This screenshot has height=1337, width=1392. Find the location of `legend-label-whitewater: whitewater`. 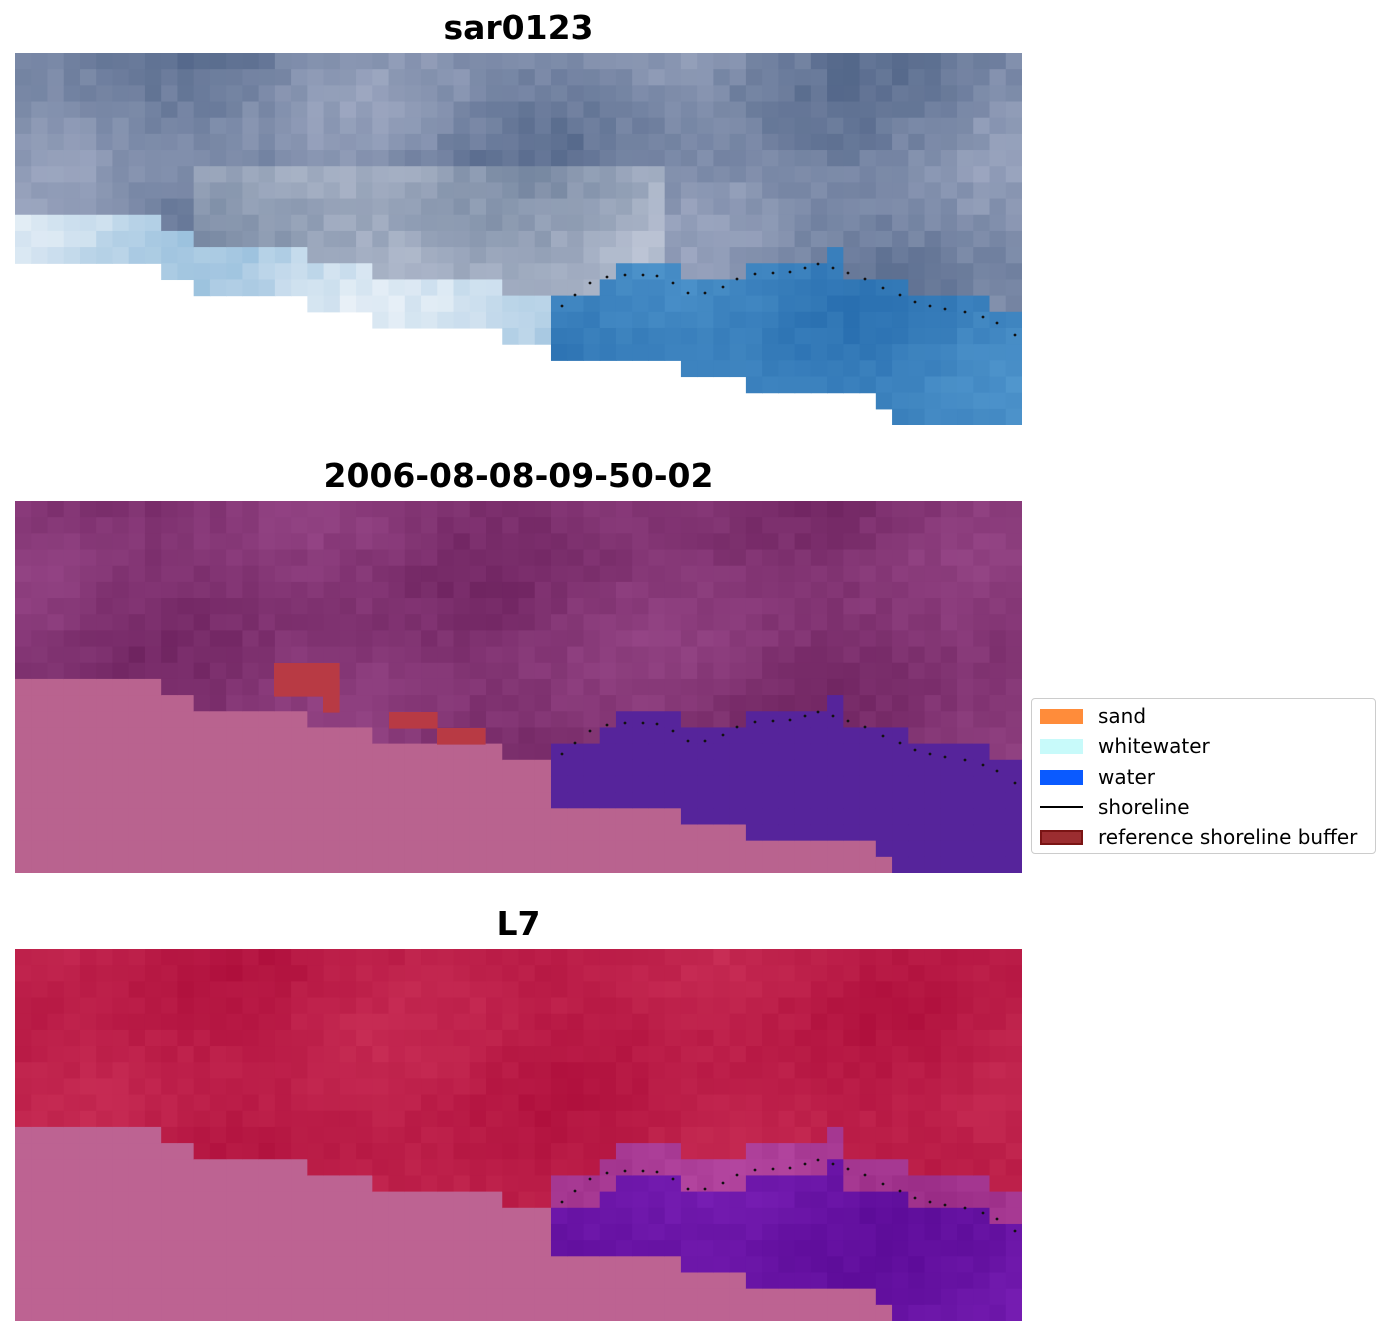

legend-label-whitewater: whitewater is located at coordinates (1154, 746).